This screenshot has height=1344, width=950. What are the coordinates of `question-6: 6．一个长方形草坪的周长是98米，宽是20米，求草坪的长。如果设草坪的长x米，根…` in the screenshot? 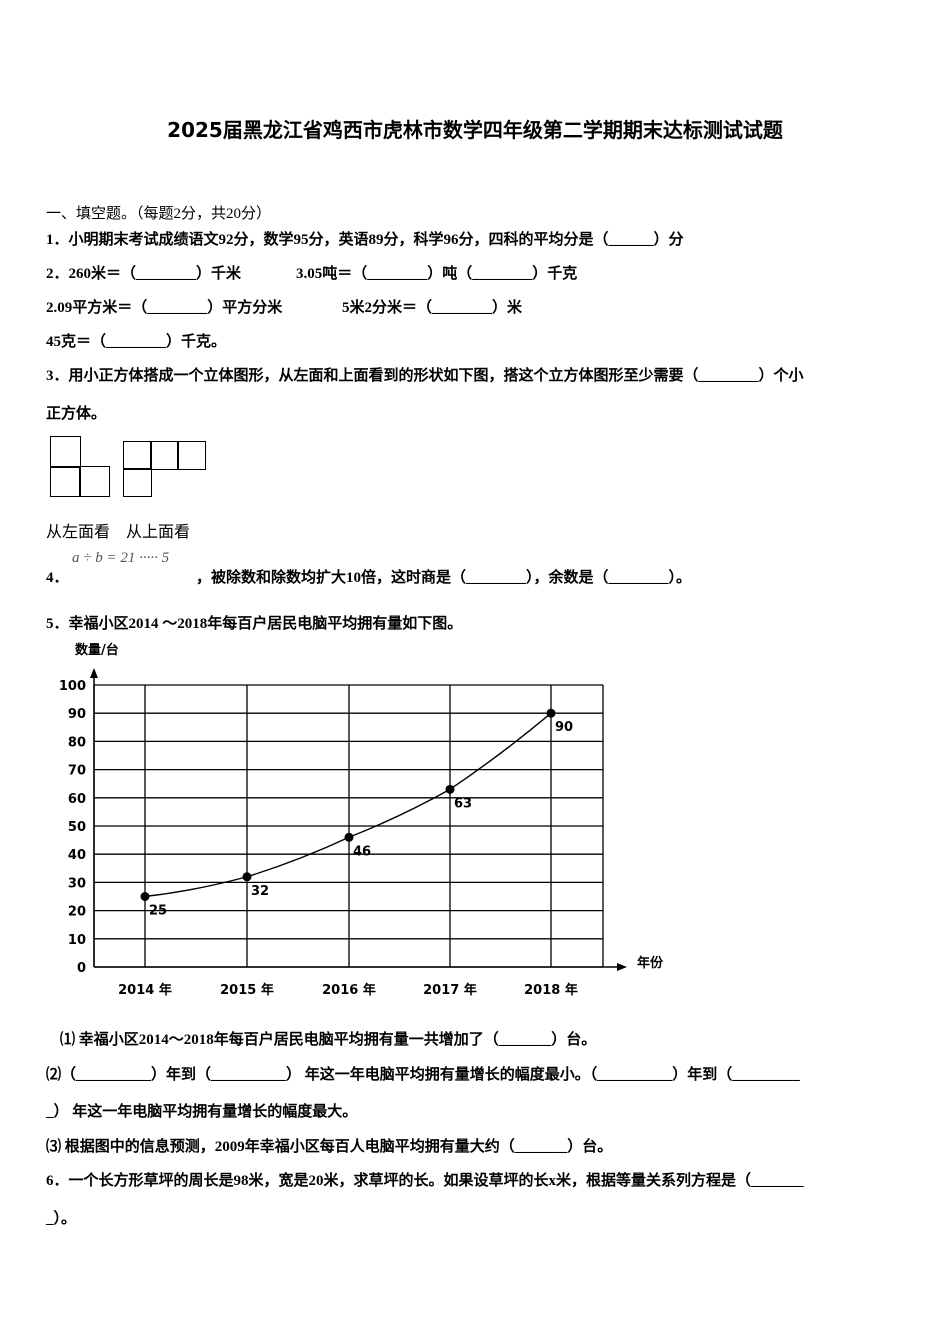 It's located at (425, 1181).